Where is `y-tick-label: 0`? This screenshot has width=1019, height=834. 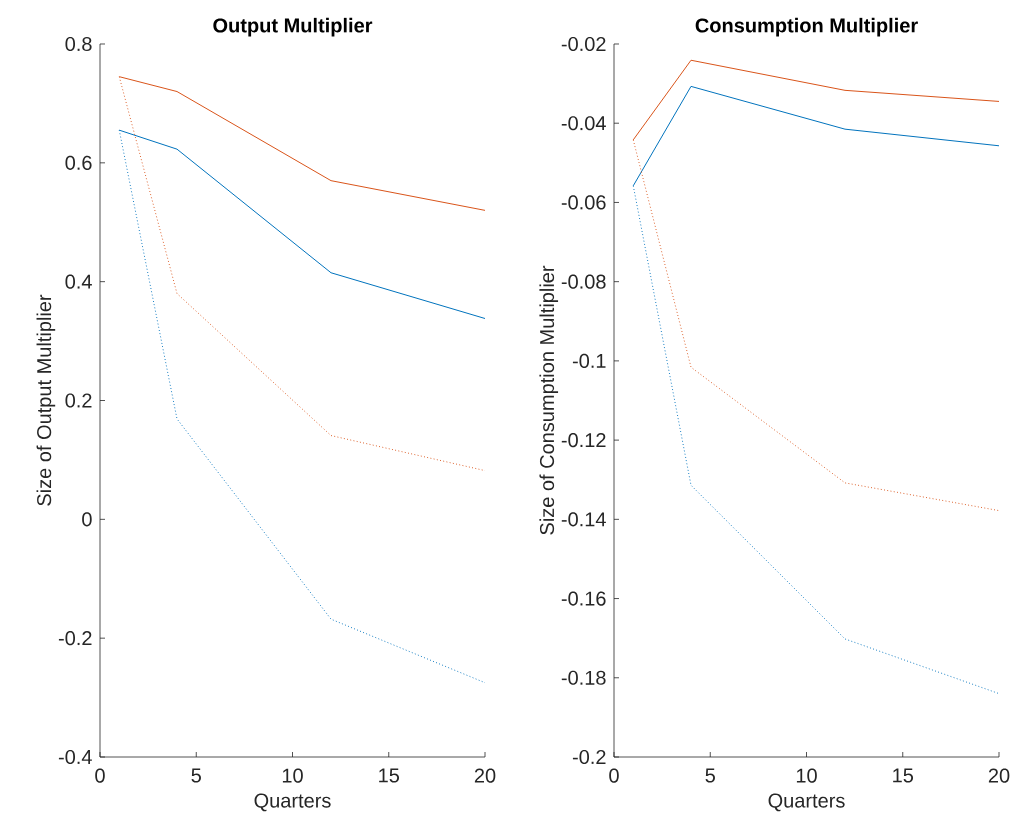
y-tick-label: 0 is located at coordinates (87, 519).